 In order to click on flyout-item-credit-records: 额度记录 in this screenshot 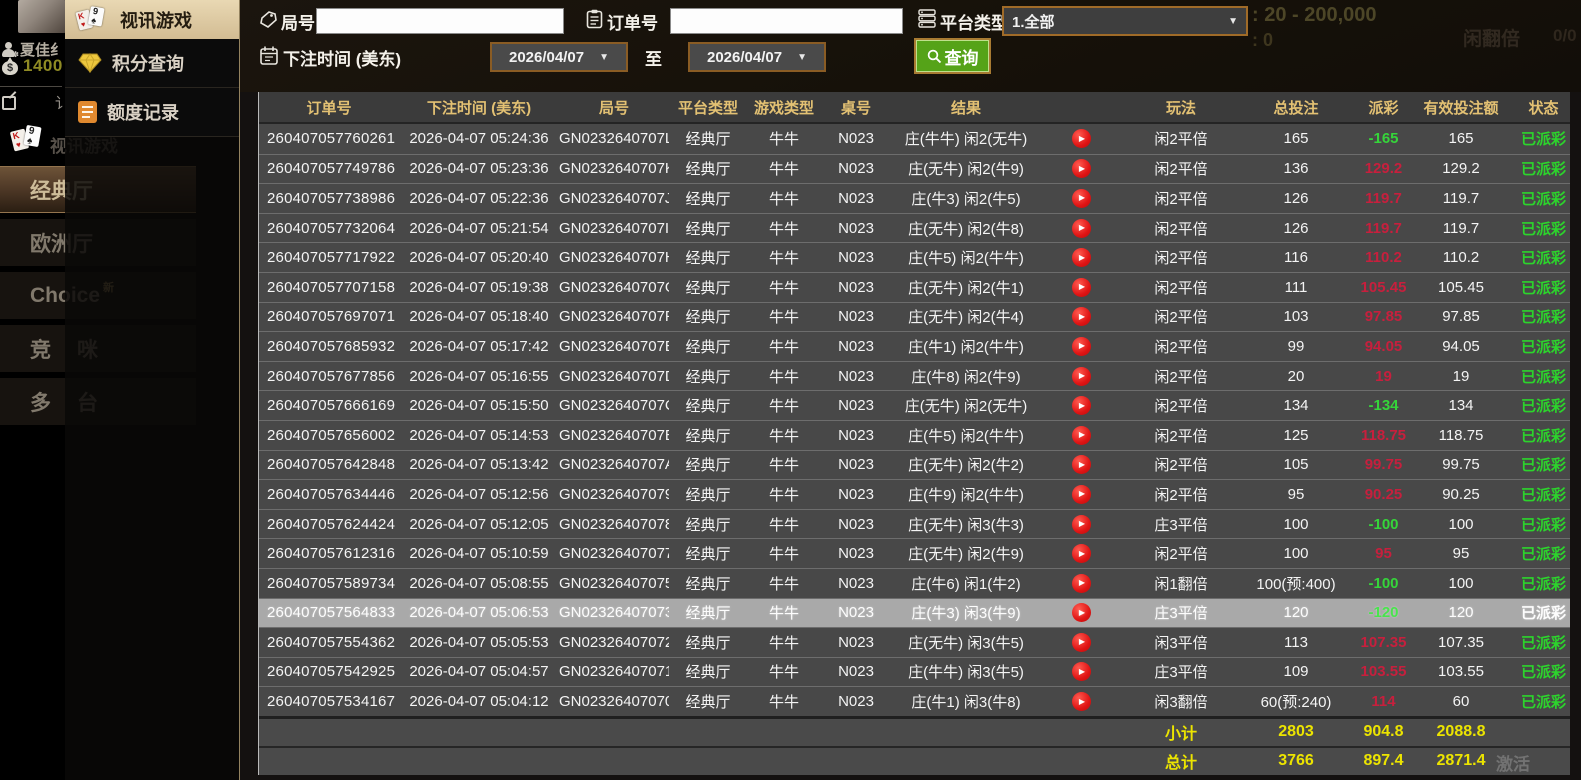, I will do `click(152, 112)`.